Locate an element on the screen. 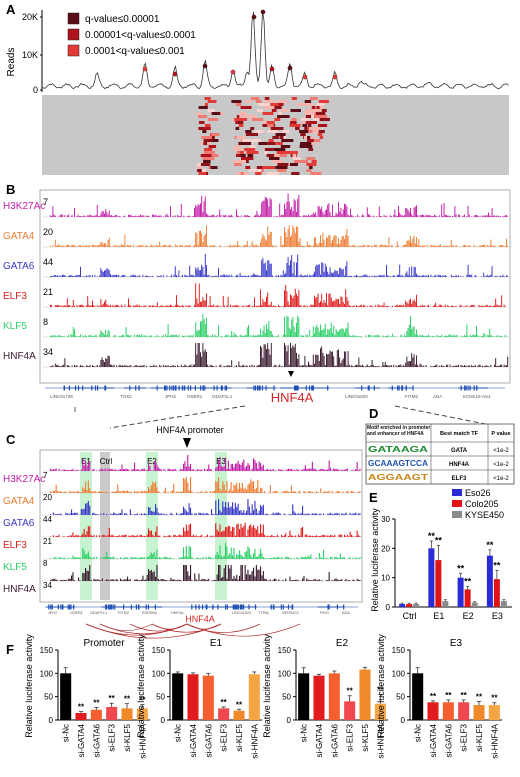  track-name: GATA6 is located at coordinates (19, 523).